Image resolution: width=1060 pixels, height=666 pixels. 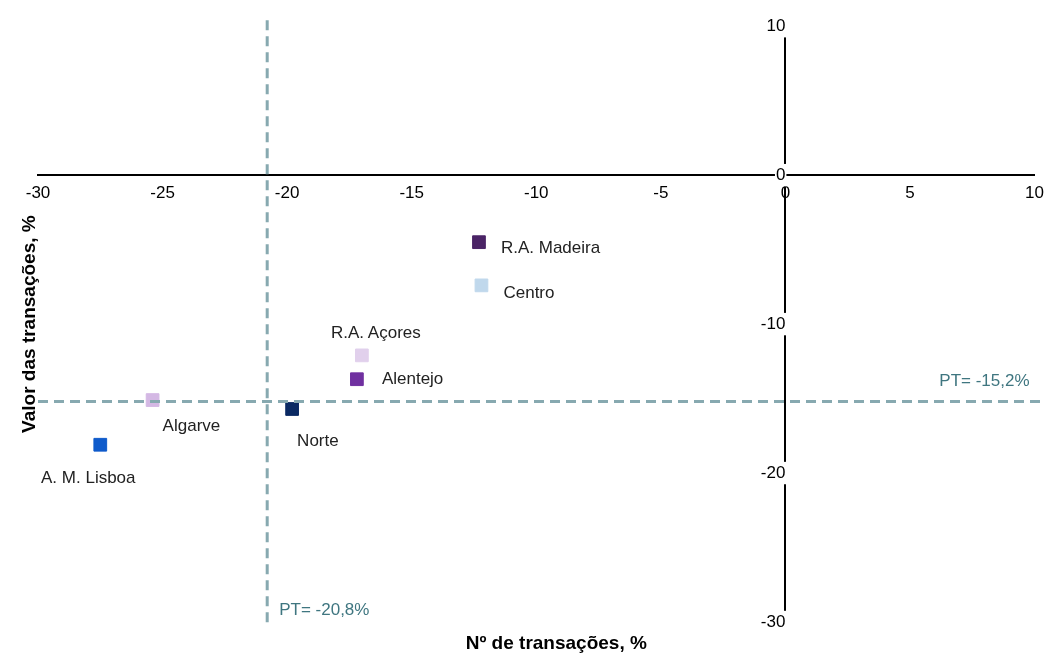 I want to click on ref-line-label: PT= -15,2%, so click(x=984, y=381).